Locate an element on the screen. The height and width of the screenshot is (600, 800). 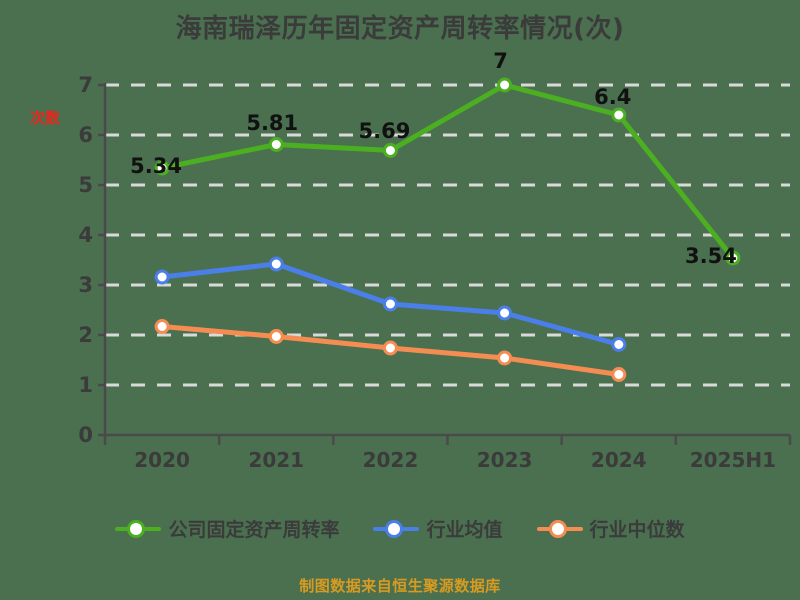
y-tick-label: 0 is located at coordinates (85, 435).